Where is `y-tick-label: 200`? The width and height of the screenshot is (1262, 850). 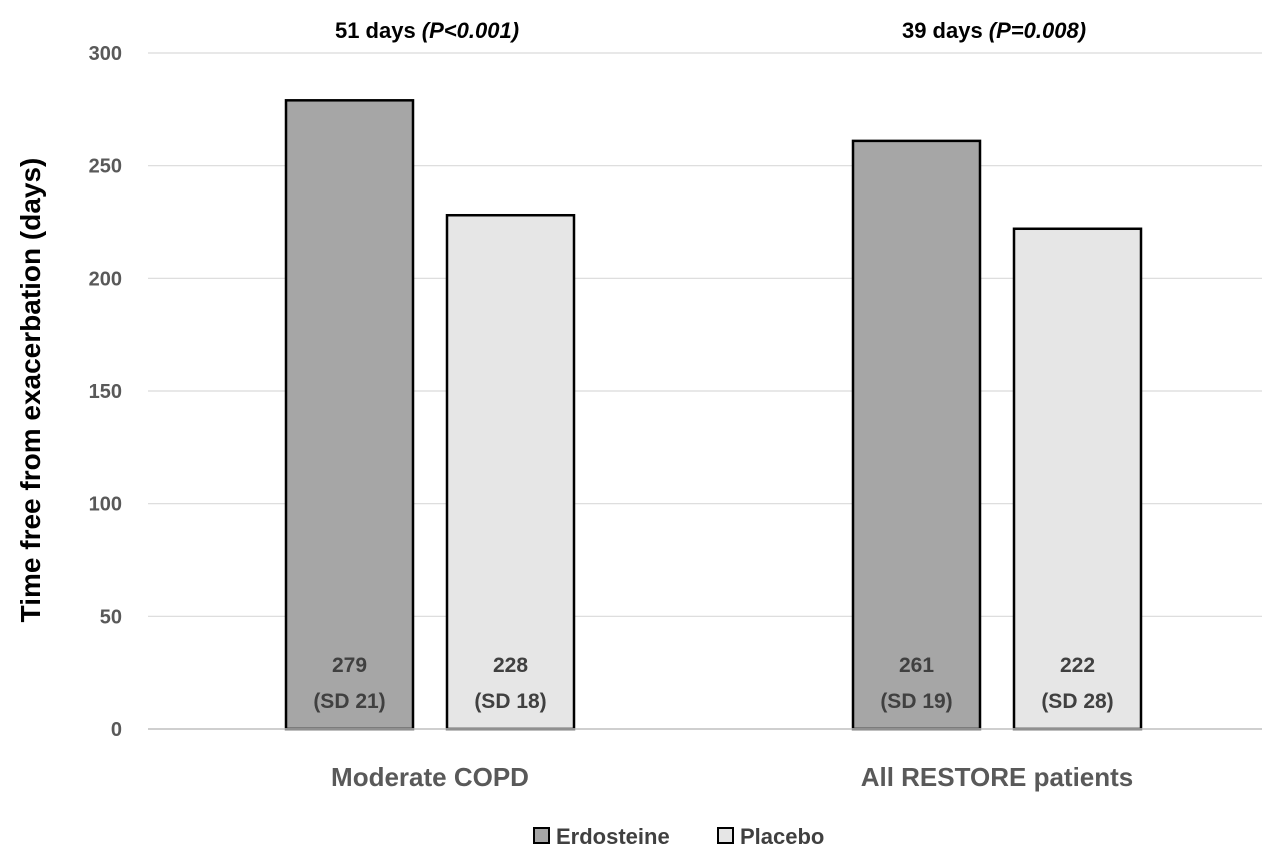 y-tick-label: 200 is located at coordinates (105, 279).